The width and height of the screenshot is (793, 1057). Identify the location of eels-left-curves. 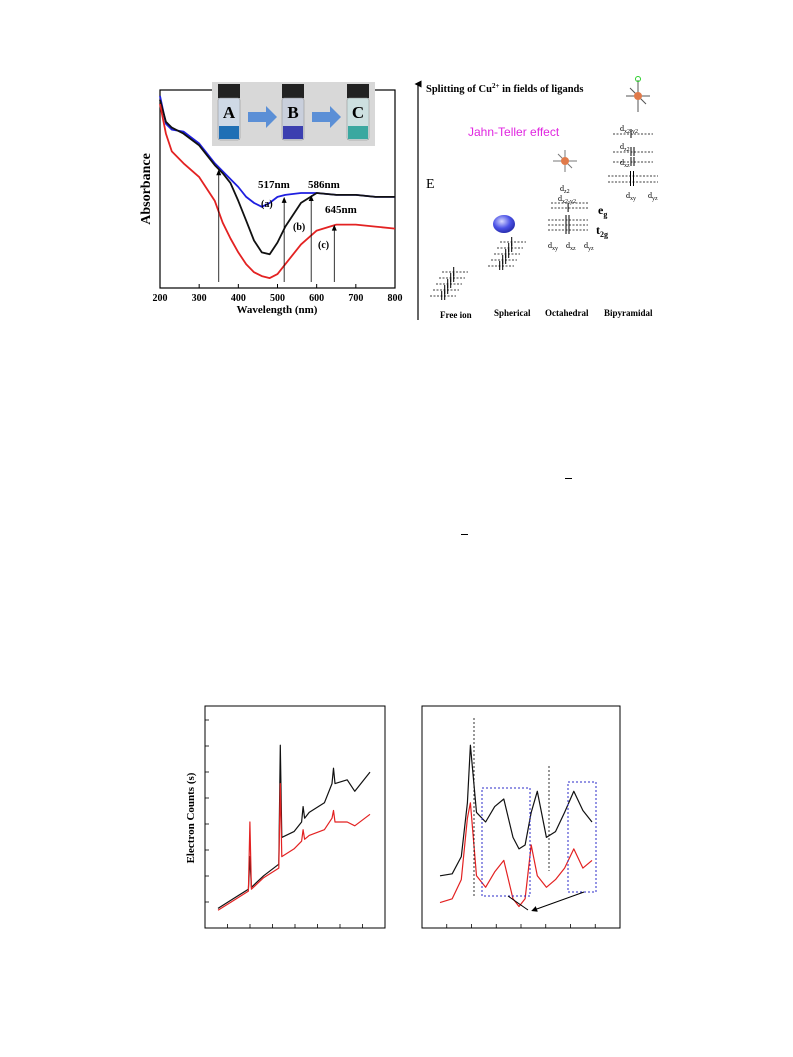
(294, 827).